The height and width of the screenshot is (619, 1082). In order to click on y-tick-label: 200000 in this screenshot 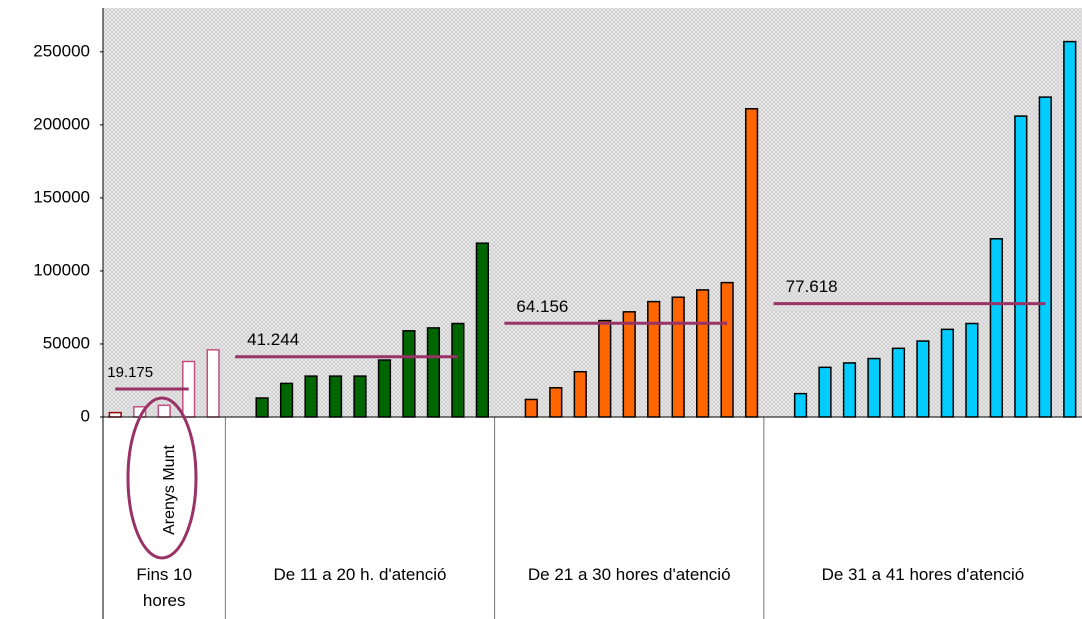, I will do `click(61, 123)`.